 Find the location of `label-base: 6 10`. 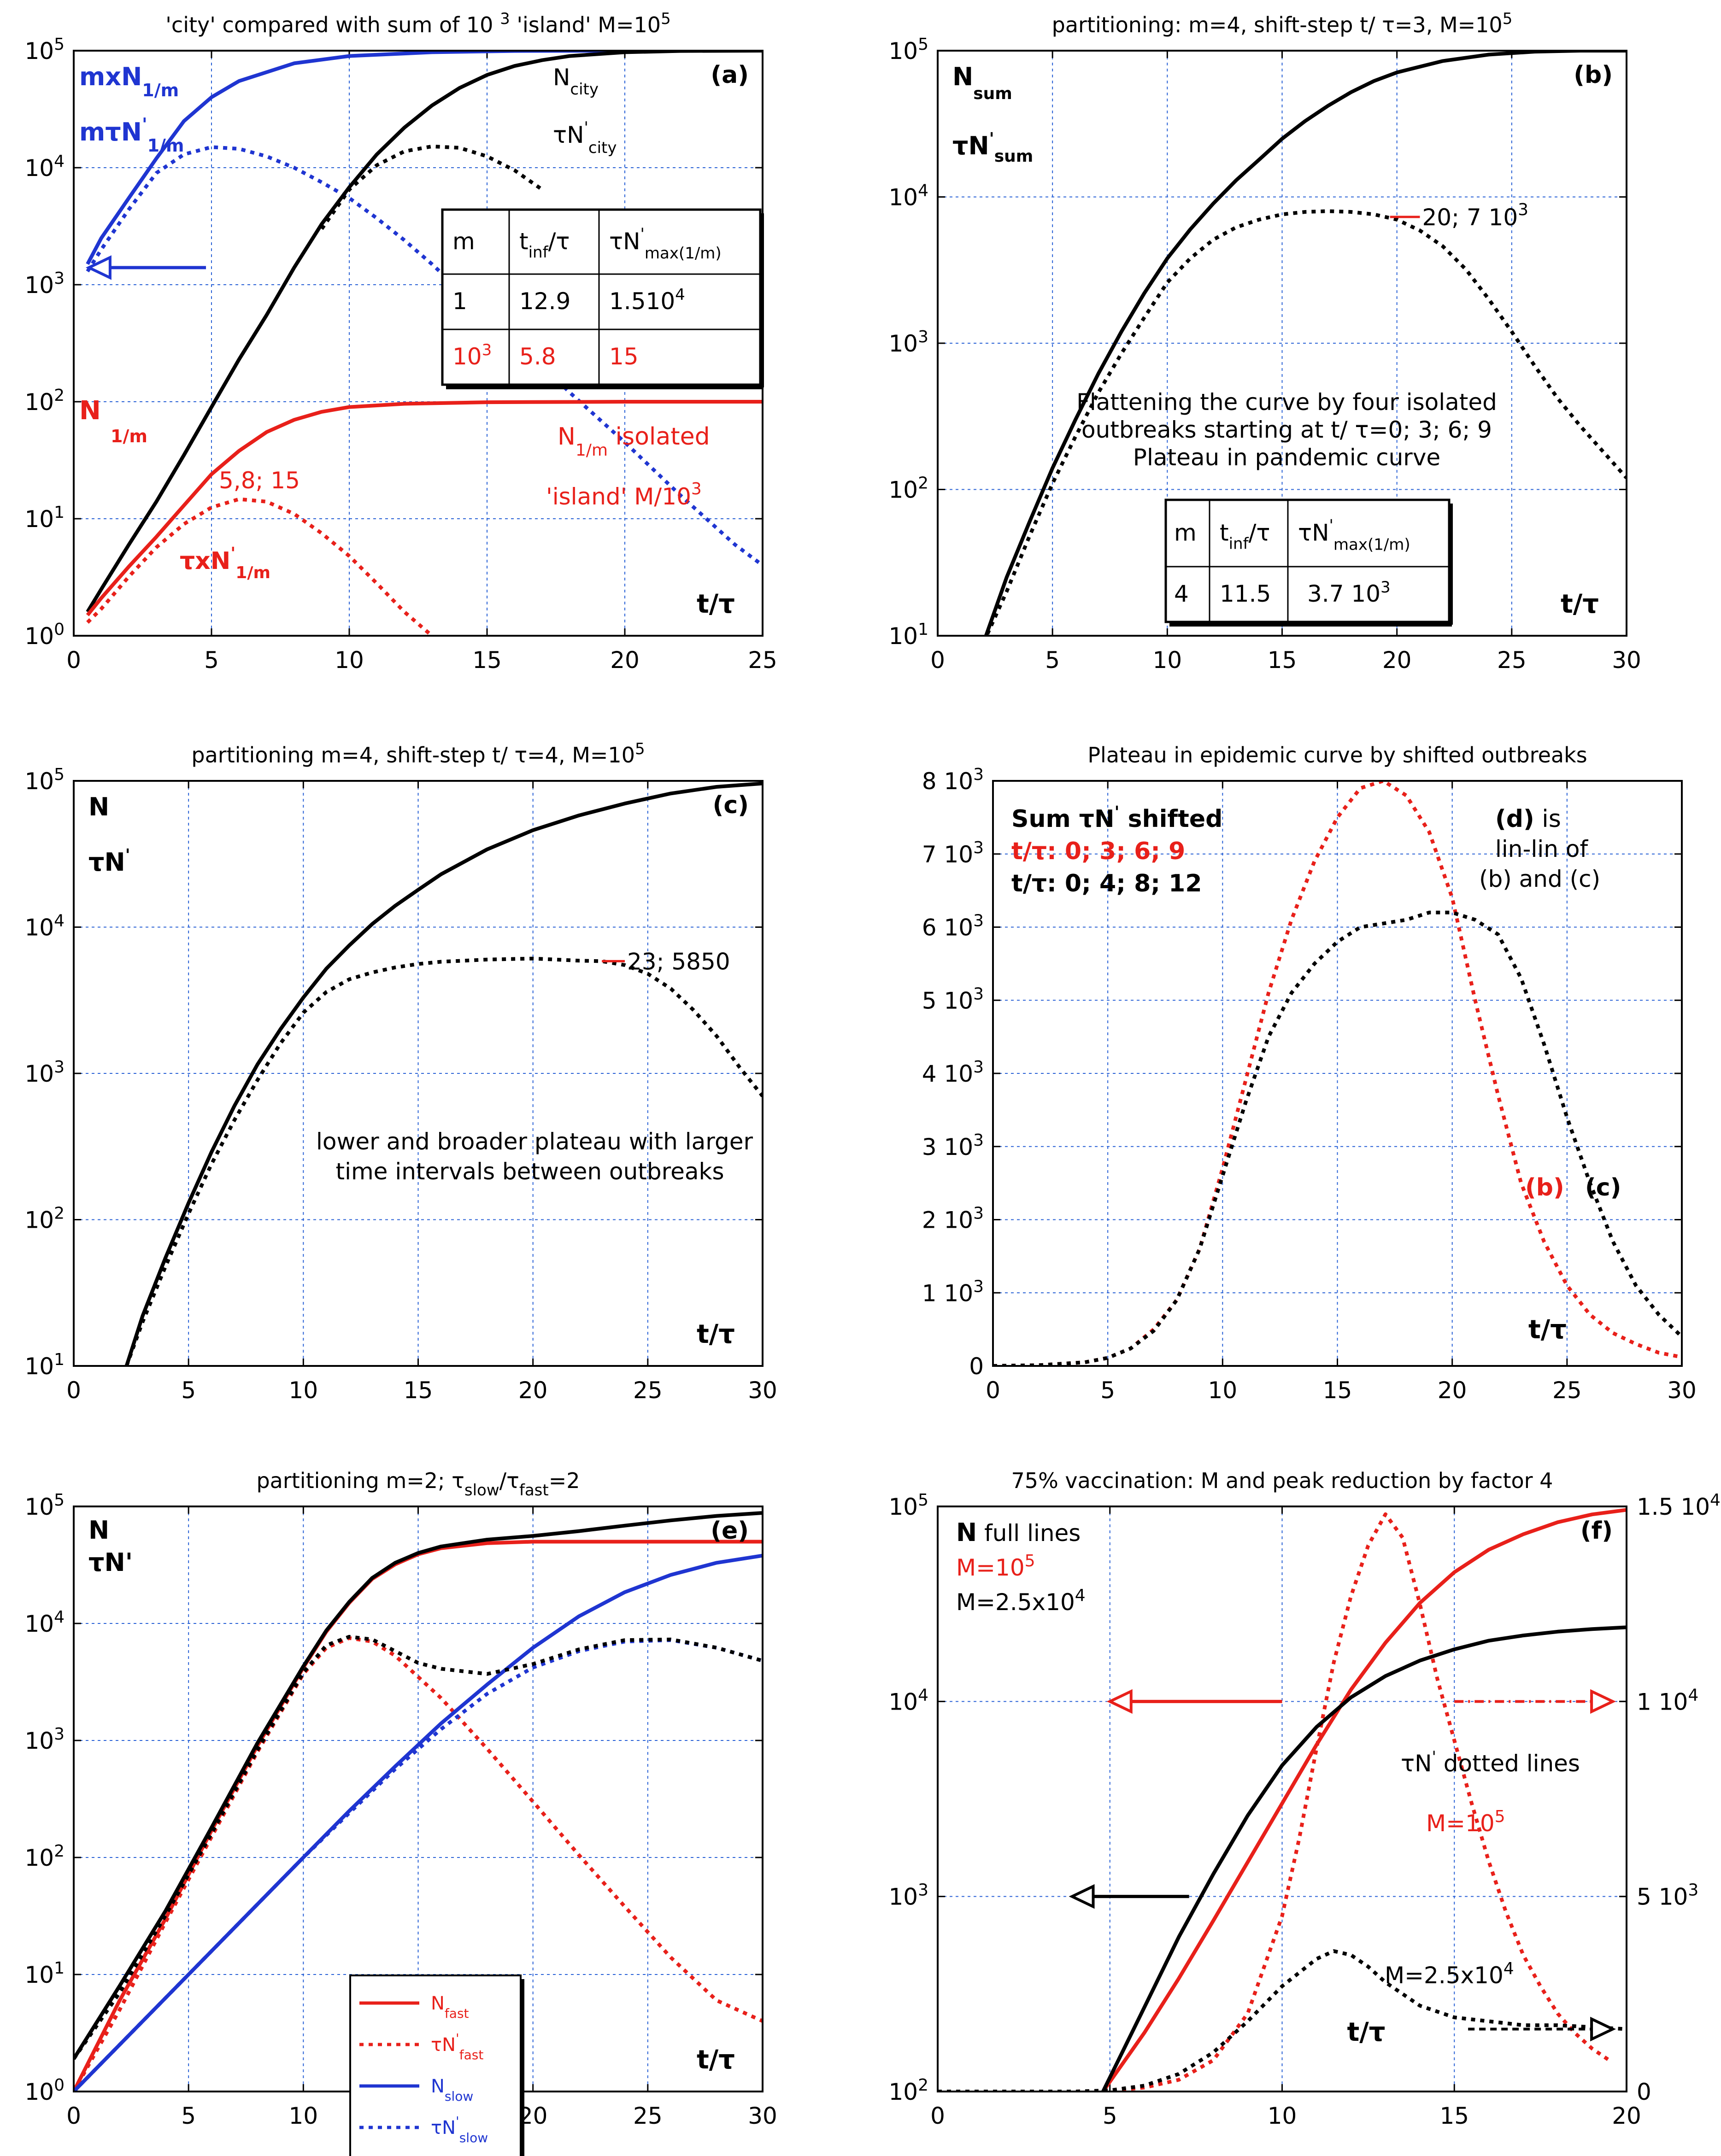

label-base: 6 10 is located at coordinates (948, 927).